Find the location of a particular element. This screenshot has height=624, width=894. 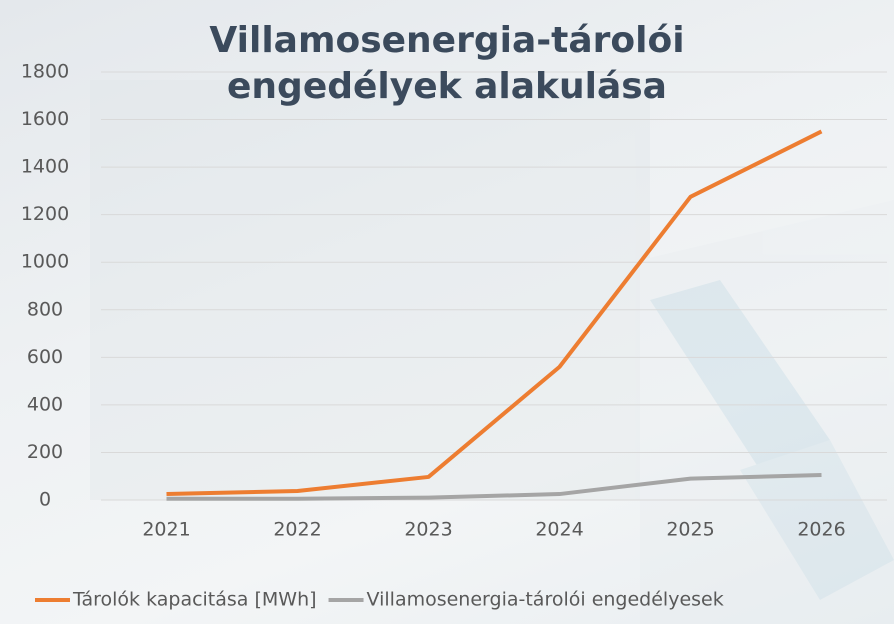

y-tick-label: 1800 is located at coordinates (45, 72).